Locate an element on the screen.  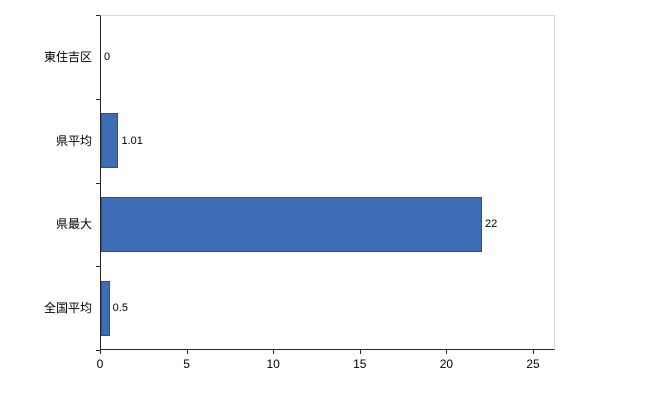
value-label: 1.01 is located at coordinates (132, 140).